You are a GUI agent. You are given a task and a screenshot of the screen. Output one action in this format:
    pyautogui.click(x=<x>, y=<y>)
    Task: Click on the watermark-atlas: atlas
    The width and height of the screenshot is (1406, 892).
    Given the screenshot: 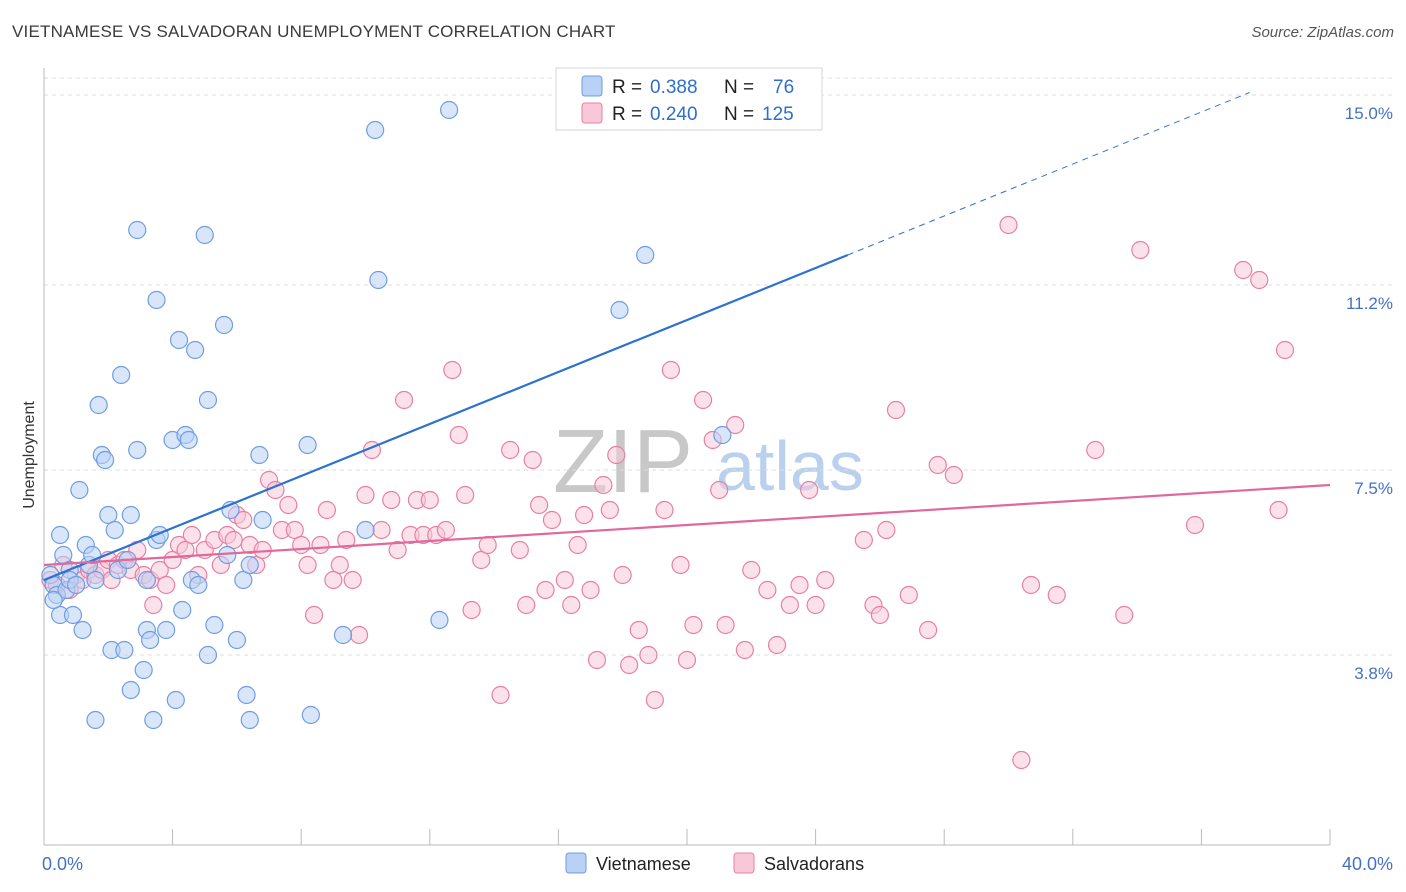 What is the action you would take?
    pyautogui.click(x=790, y=466)
    